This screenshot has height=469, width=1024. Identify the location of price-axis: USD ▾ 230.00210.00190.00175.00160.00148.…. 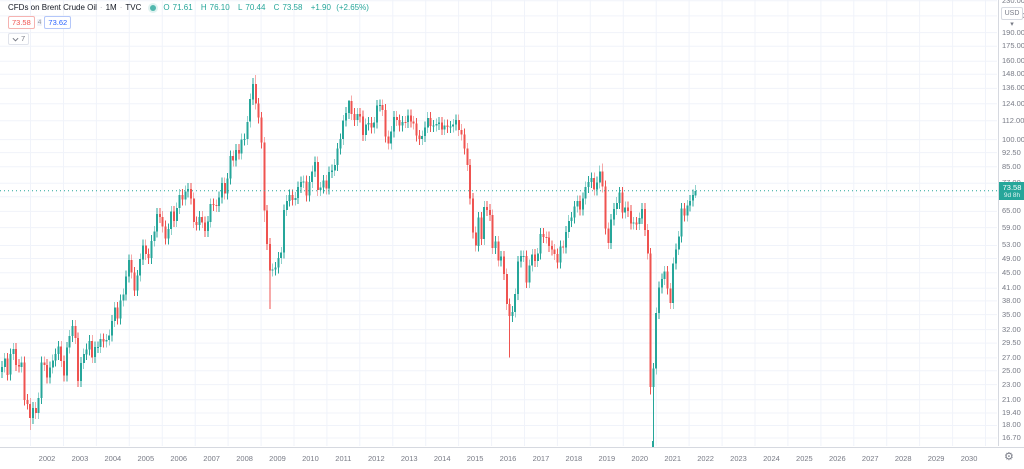
(1011, 223).